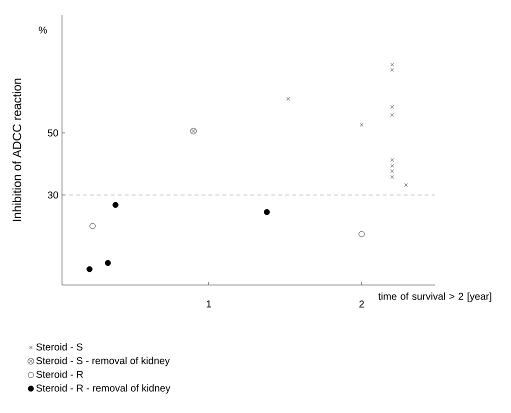  I want to click on legend-label: Steroid - R - removal of kidney, so click(103, 389).